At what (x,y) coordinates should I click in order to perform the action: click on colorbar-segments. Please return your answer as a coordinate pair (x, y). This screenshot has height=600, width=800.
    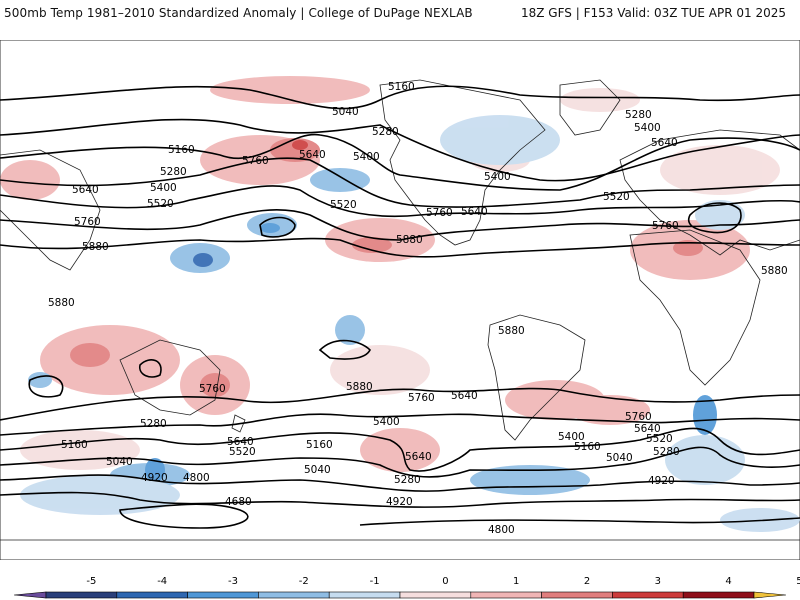
    Looking at the image, I should click on (400, 595).